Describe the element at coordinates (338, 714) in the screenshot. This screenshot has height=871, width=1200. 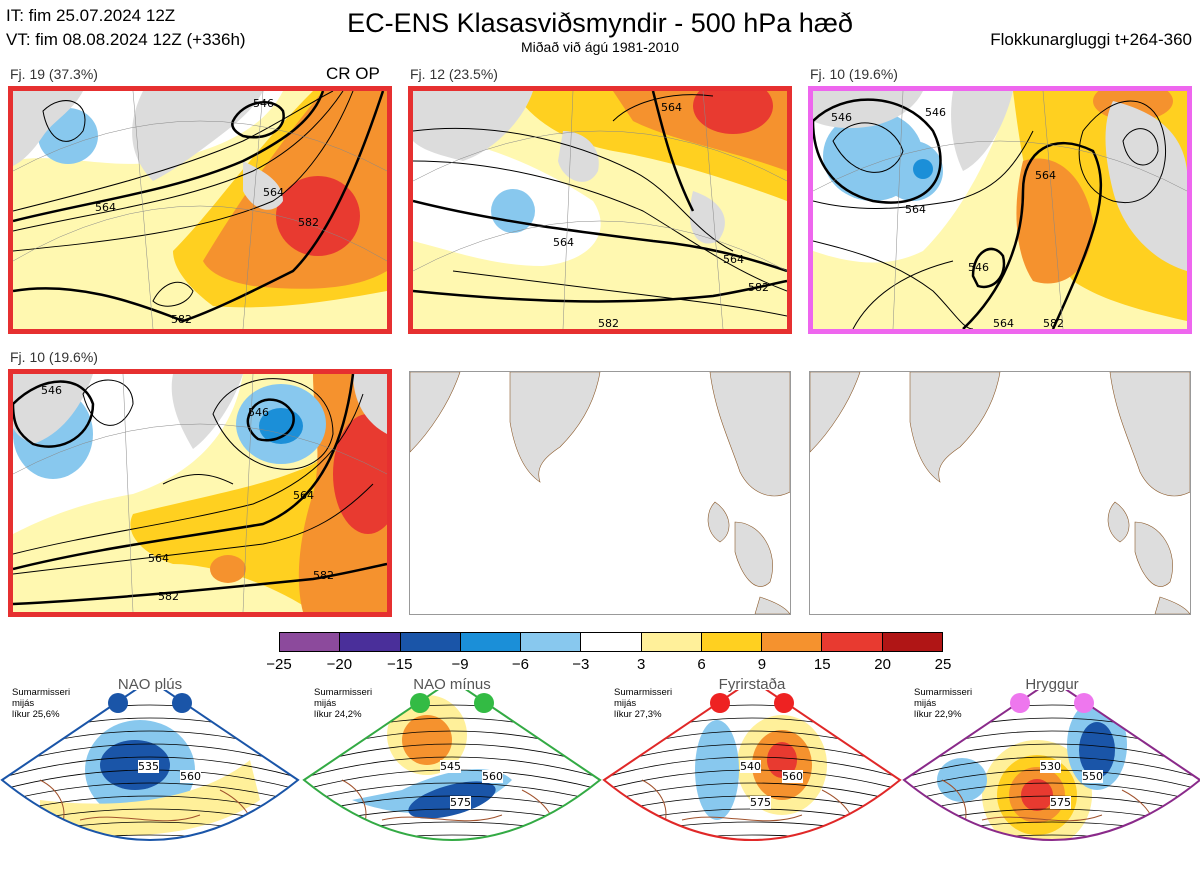
I see `regime-info-line: líkur 24,2%` at that location.